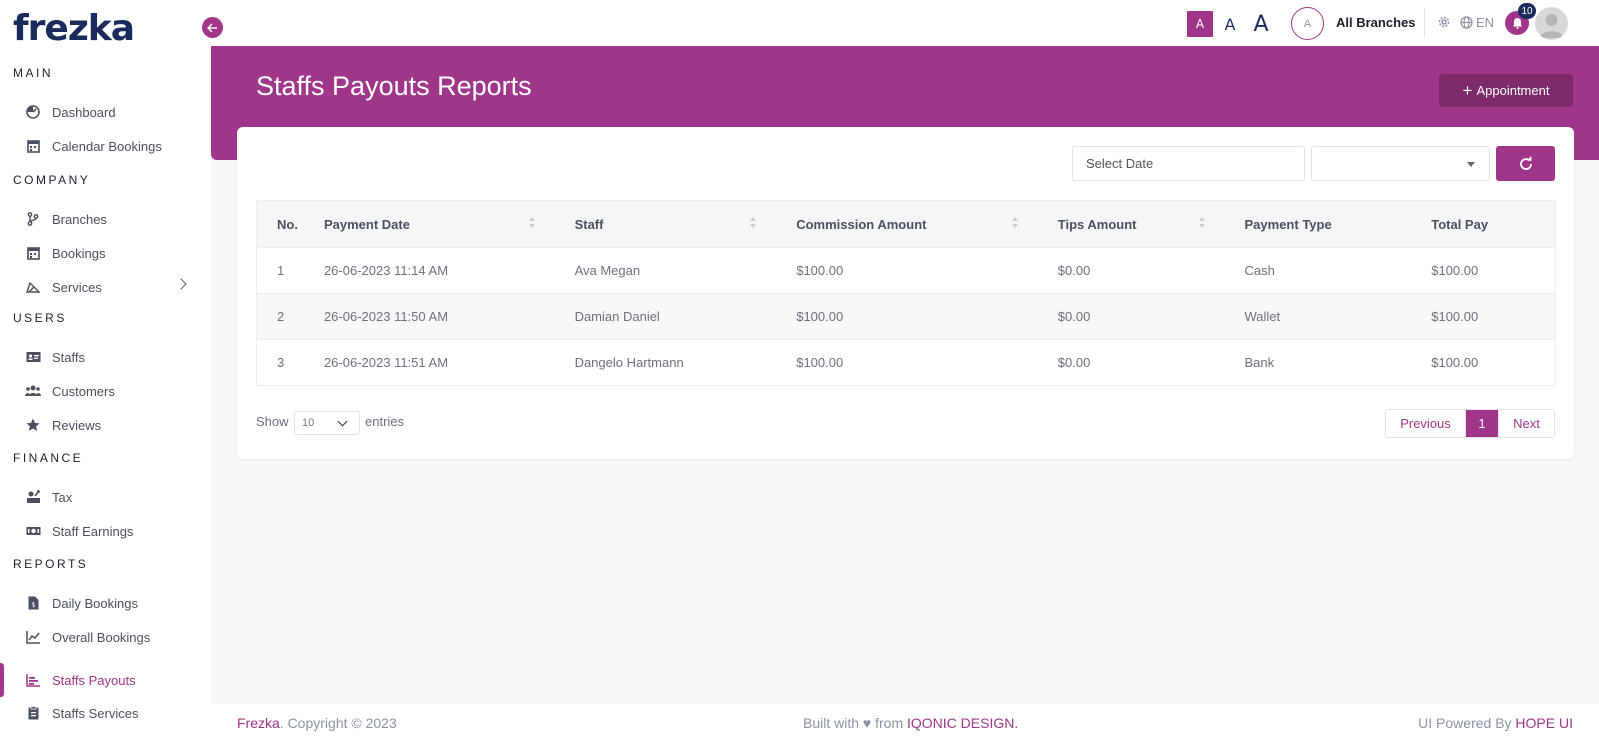 The height and width of the screenshot is (736, 1599). I want to click on date-filter-input: Select Date, so click(1188, 163).